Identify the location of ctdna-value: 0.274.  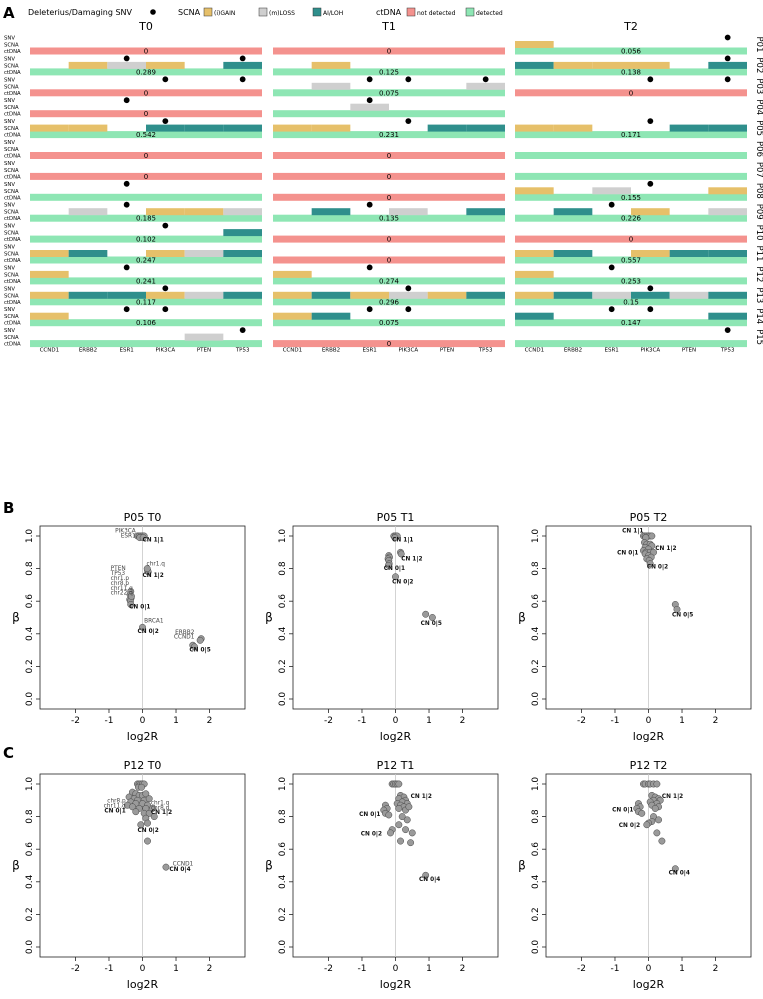
(389, 281).